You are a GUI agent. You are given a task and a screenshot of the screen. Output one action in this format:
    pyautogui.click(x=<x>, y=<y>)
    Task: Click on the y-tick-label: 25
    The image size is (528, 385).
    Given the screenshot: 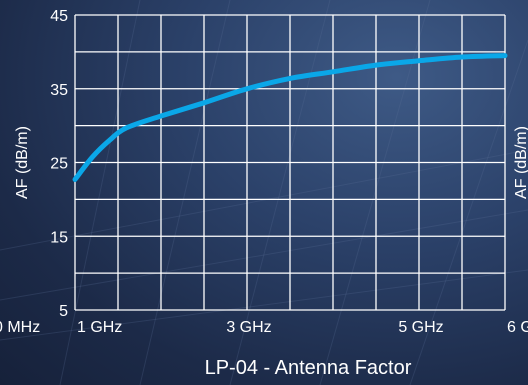 What is the action you would take?
    pyautogui.click(x=59, y=164)
    